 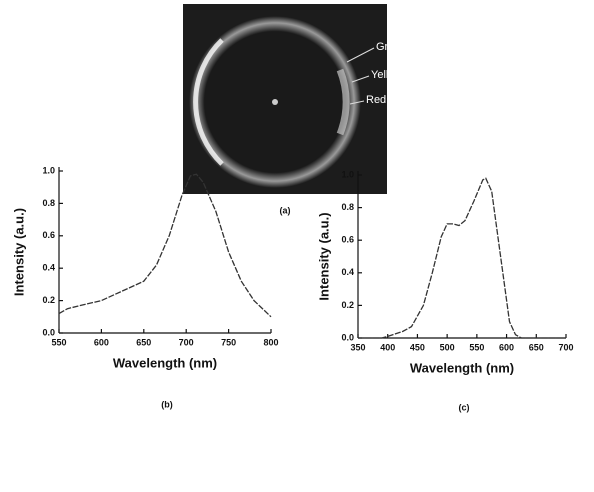 I want to click on center-dot, so click(x=275, y=102).